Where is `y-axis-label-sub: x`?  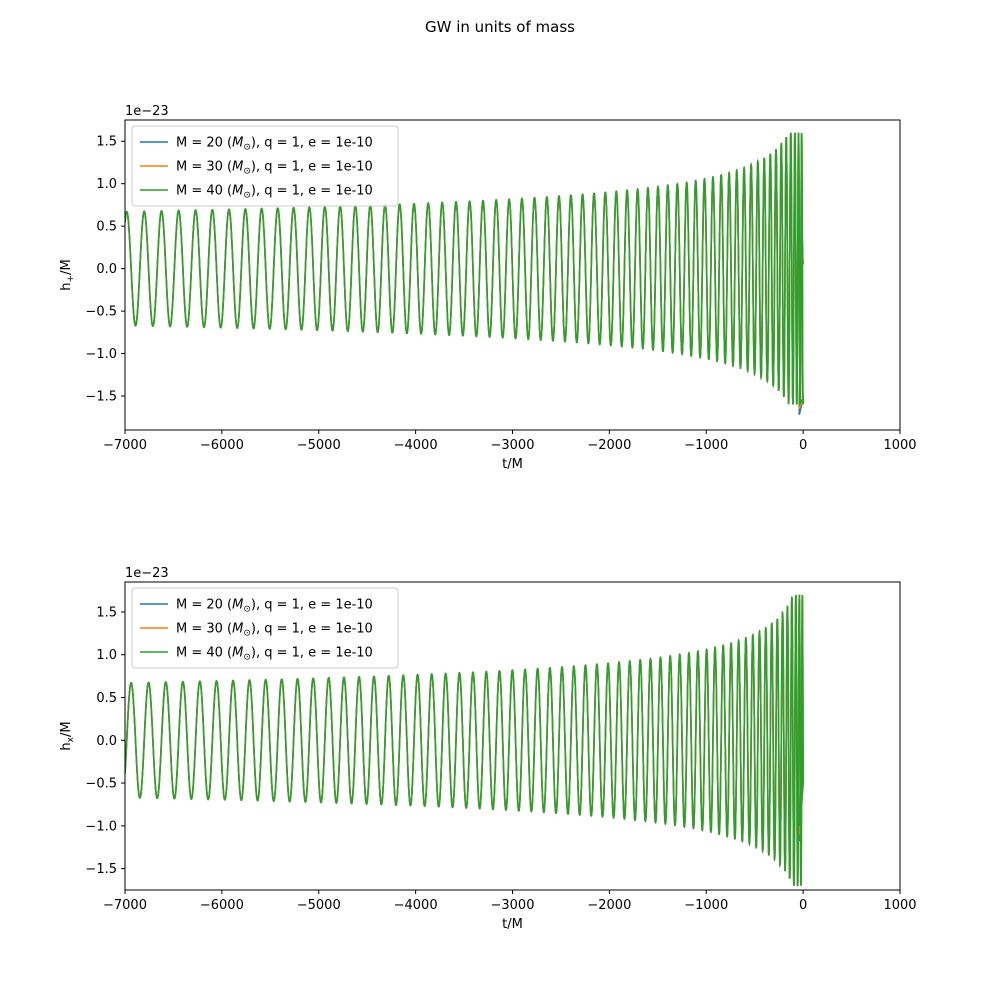
y-axis-label-sub: x is located at coordinates (71, 739).